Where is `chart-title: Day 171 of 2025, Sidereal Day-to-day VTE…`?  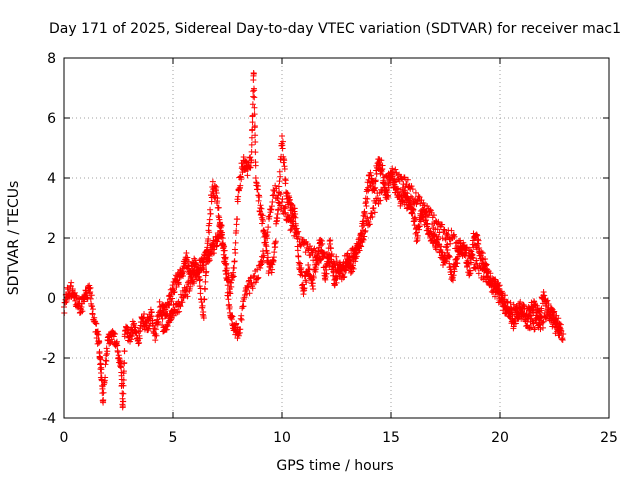
chart-title: Day 171 of 2025, Sidereal Day-to-day VTE… is located at coordinates (335, 29).